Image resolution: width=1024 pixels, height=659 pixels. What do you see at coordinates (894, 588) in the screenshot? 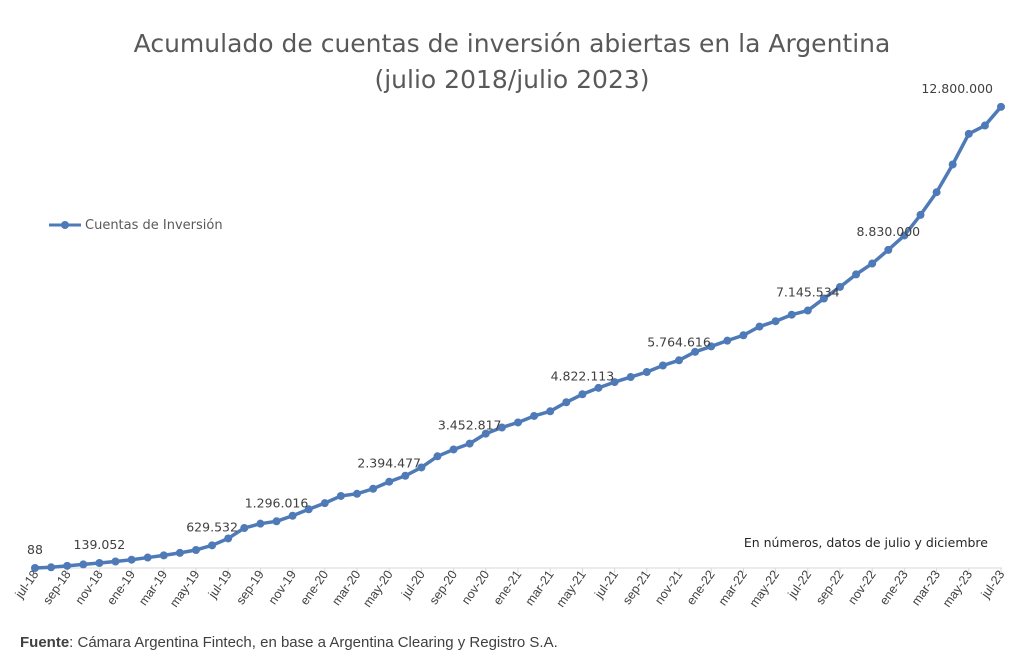
I see `x-tick-label: ene-23` at bounding box center [894, 588].